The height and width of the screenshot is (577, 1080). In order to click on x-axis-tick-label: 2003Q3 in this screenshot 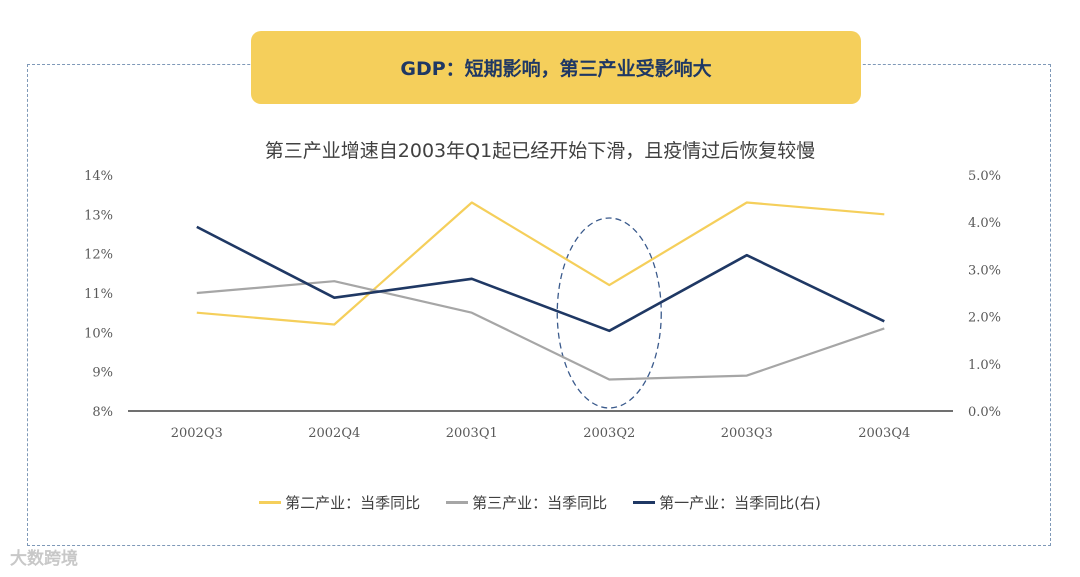, I will do `click(747, 433)`.